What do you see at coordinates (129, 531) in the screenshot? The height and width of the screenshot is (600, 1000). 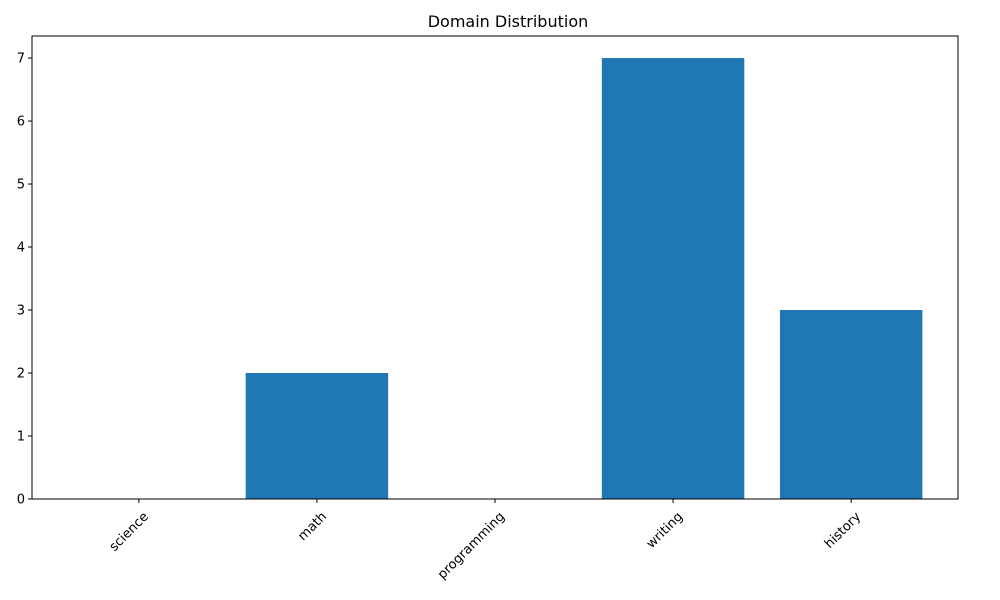 I see `x-tick-label-science: science` at bounding box center [129, 531].